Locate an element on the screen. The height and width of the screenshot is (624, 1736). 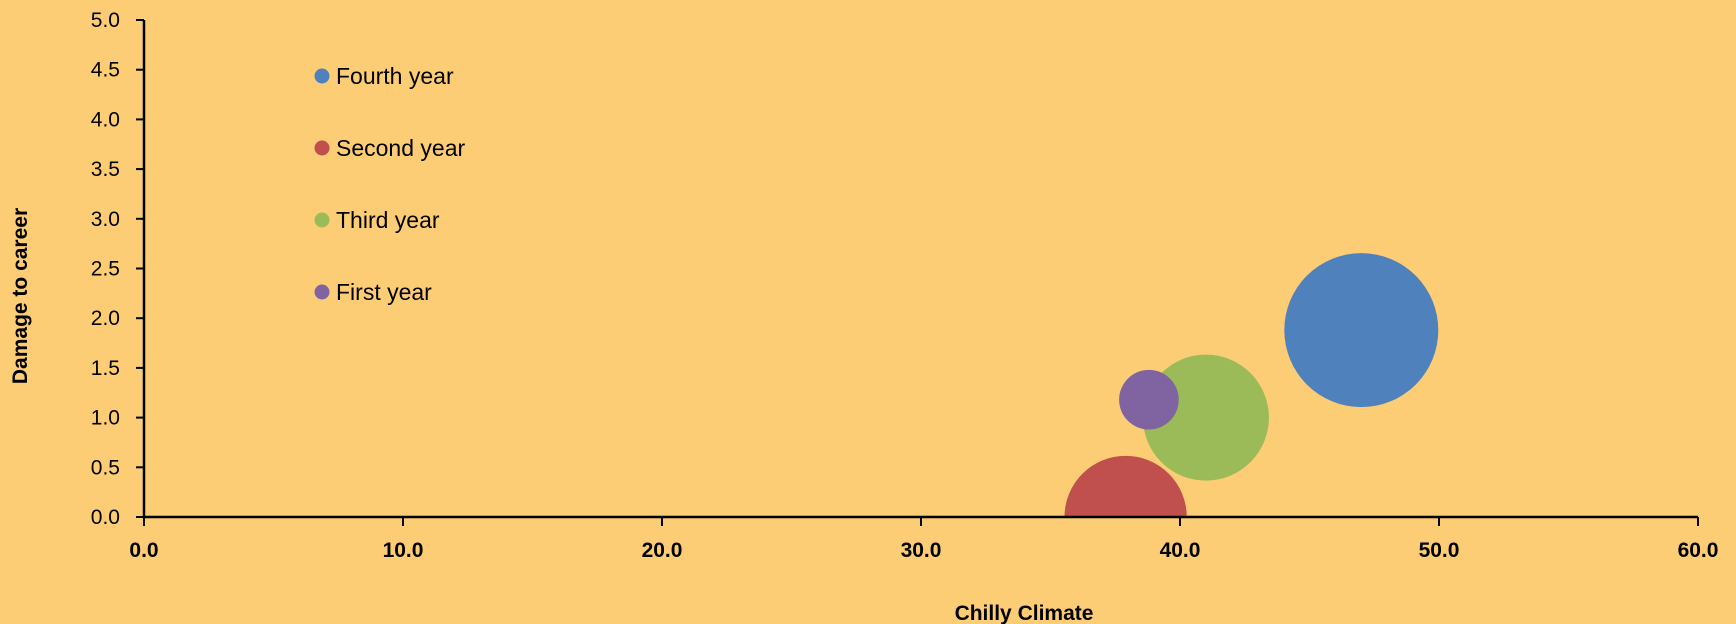
legend-label: Third year is located at coordinates (388, 220).